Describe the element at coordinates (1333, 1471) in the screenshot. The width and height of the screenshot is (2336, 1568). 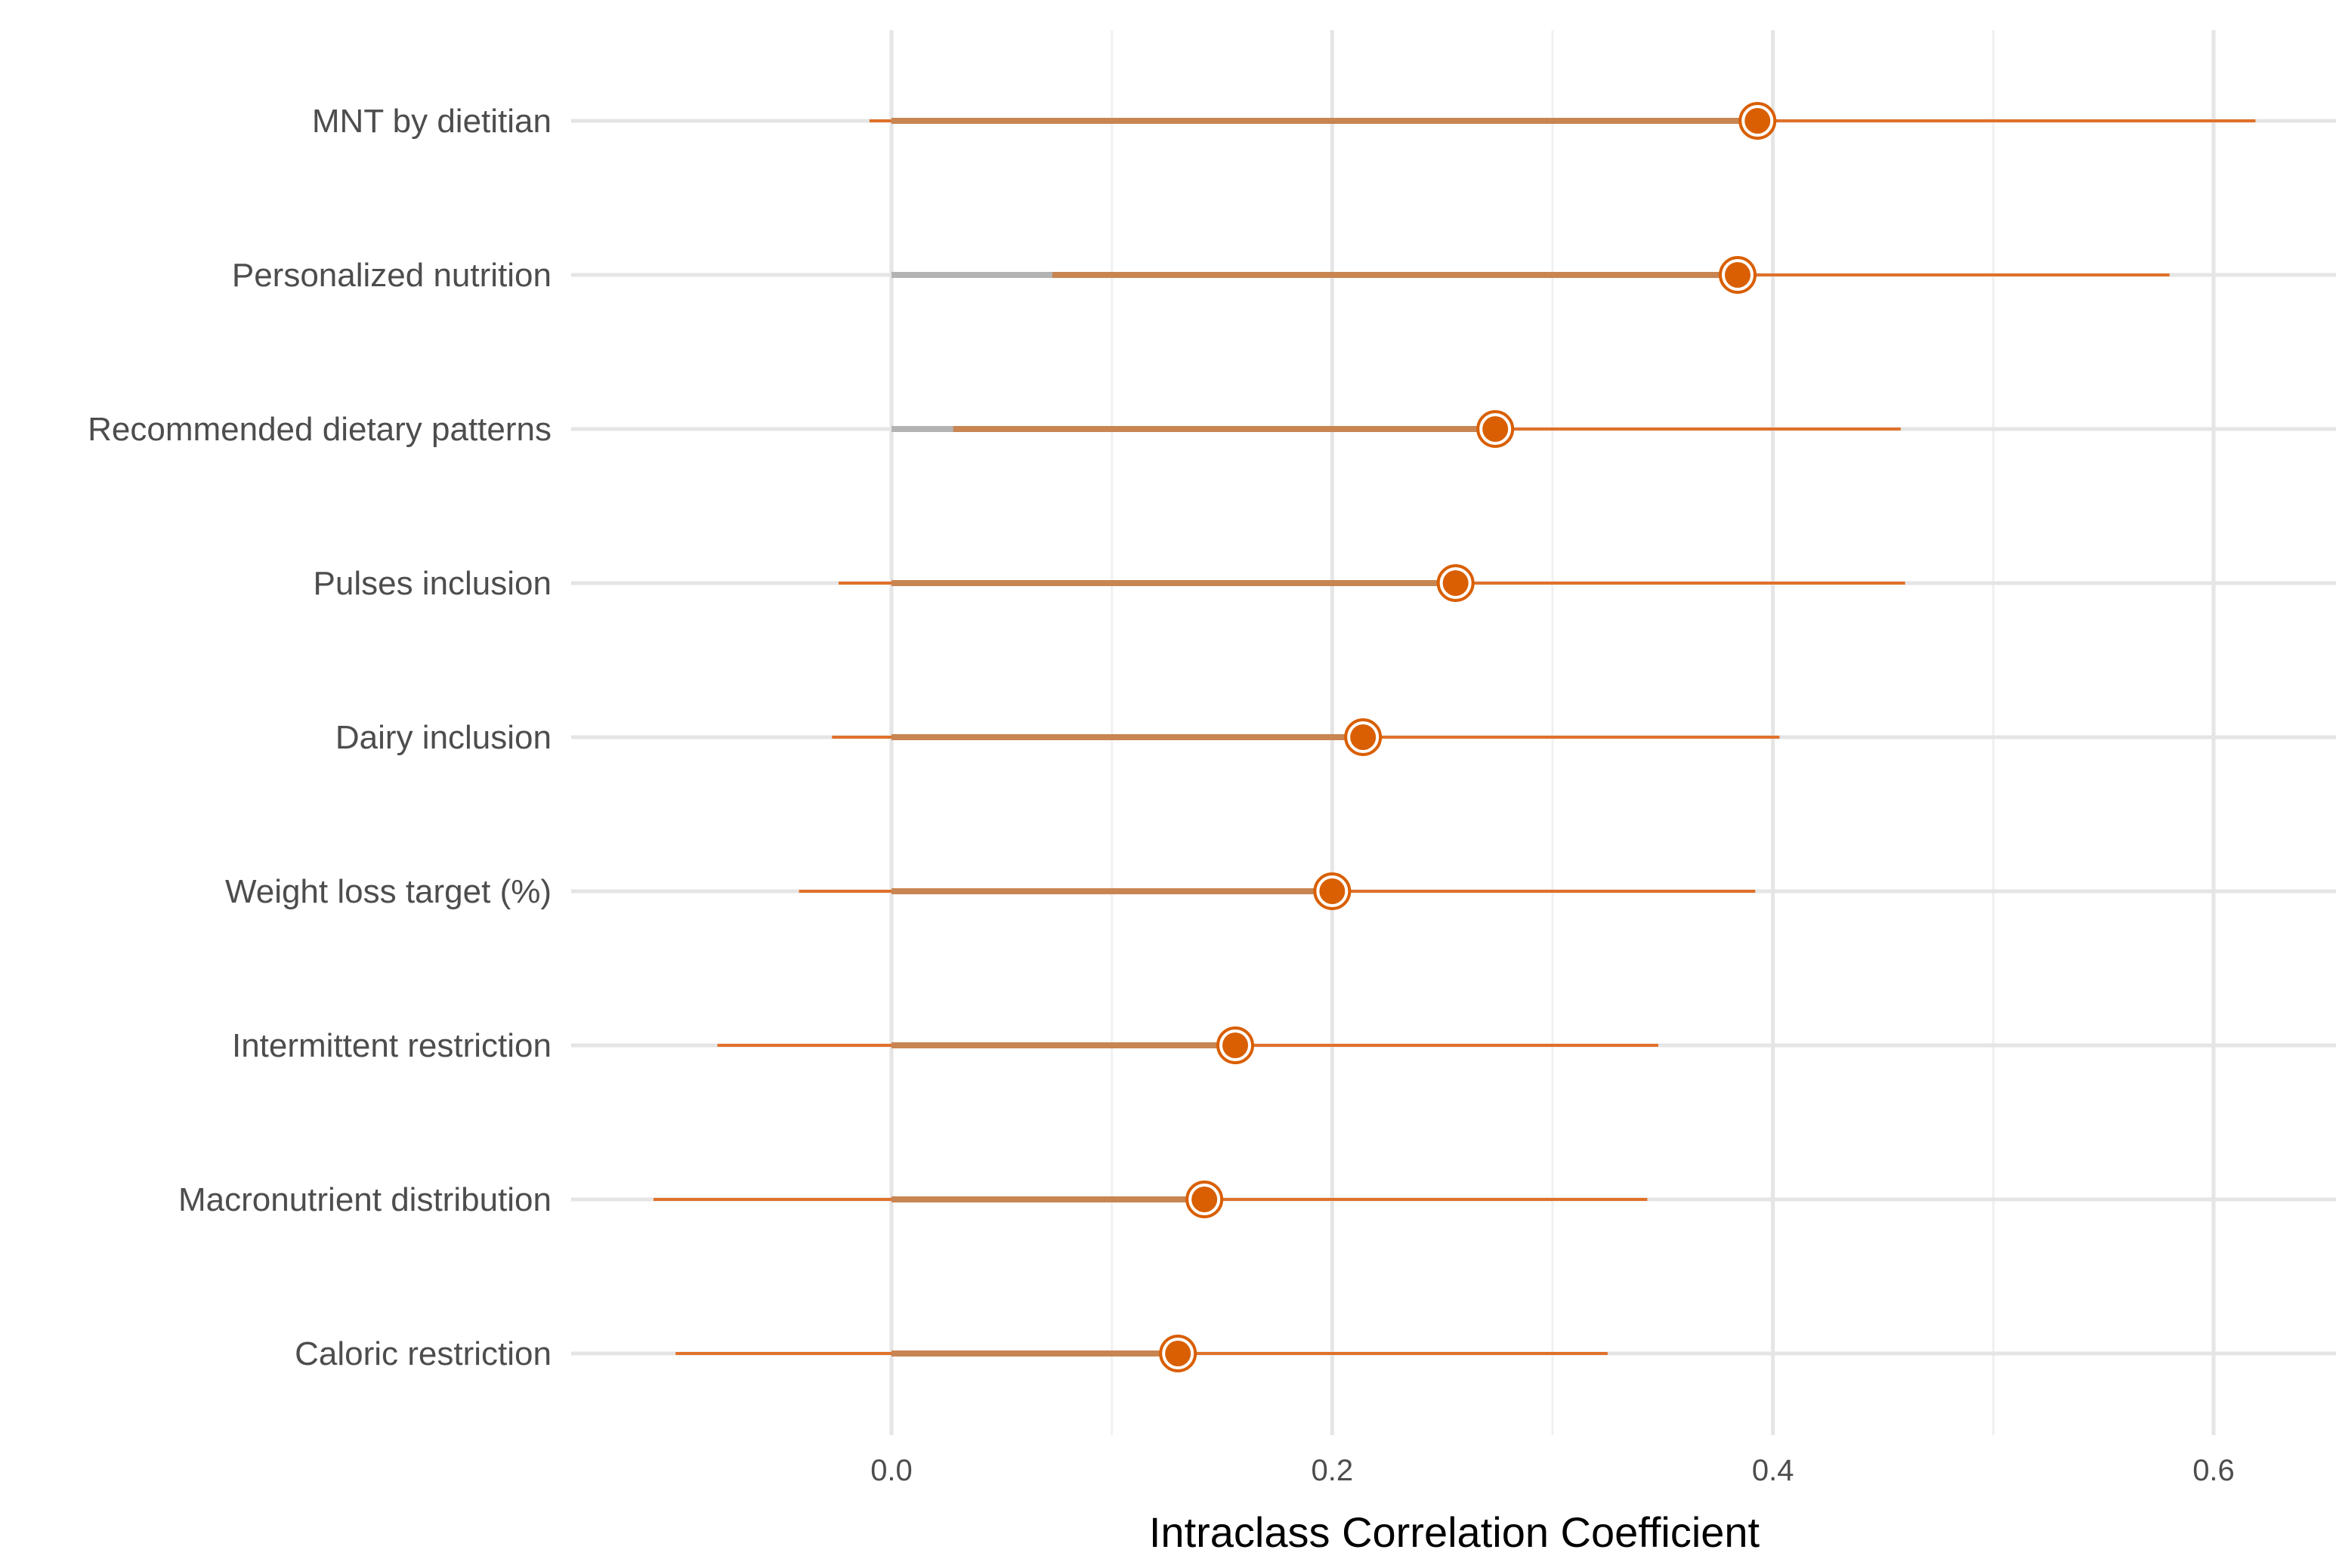
I see `x-tick-label: 0.2` at that location.